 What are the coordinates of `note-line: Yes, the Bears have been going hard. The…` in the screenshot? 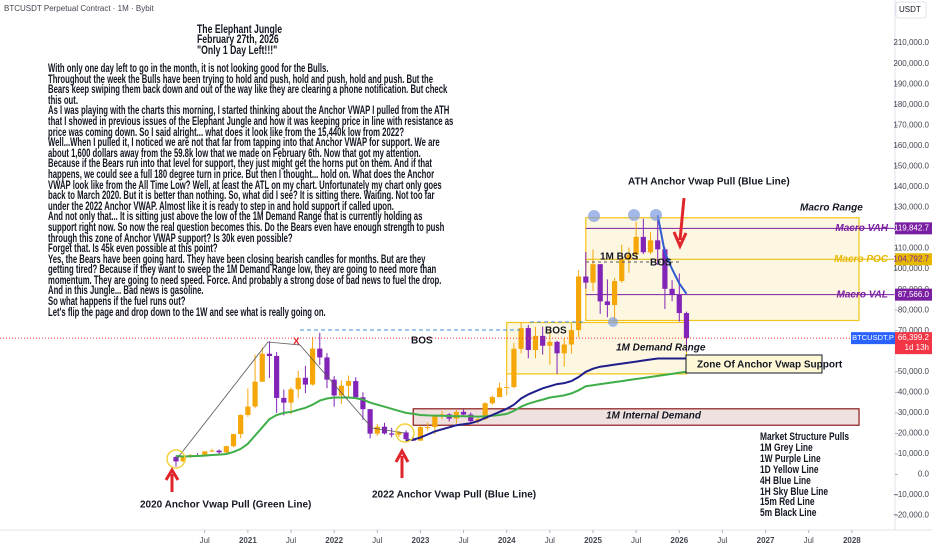 It's located at (237, 259).